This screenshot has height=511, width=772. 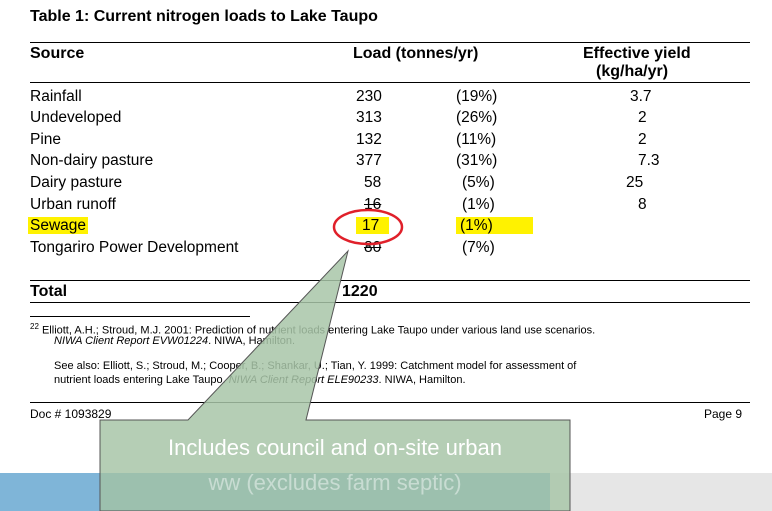 I want to click on row-load: 132, so click(x=369, y=139).